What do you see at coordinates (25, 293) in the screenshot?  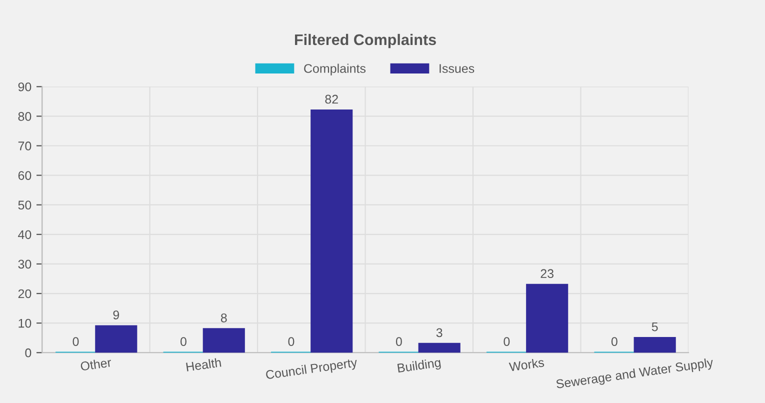 I see `y-tick-label: 20` at bounding box center [25, 293].